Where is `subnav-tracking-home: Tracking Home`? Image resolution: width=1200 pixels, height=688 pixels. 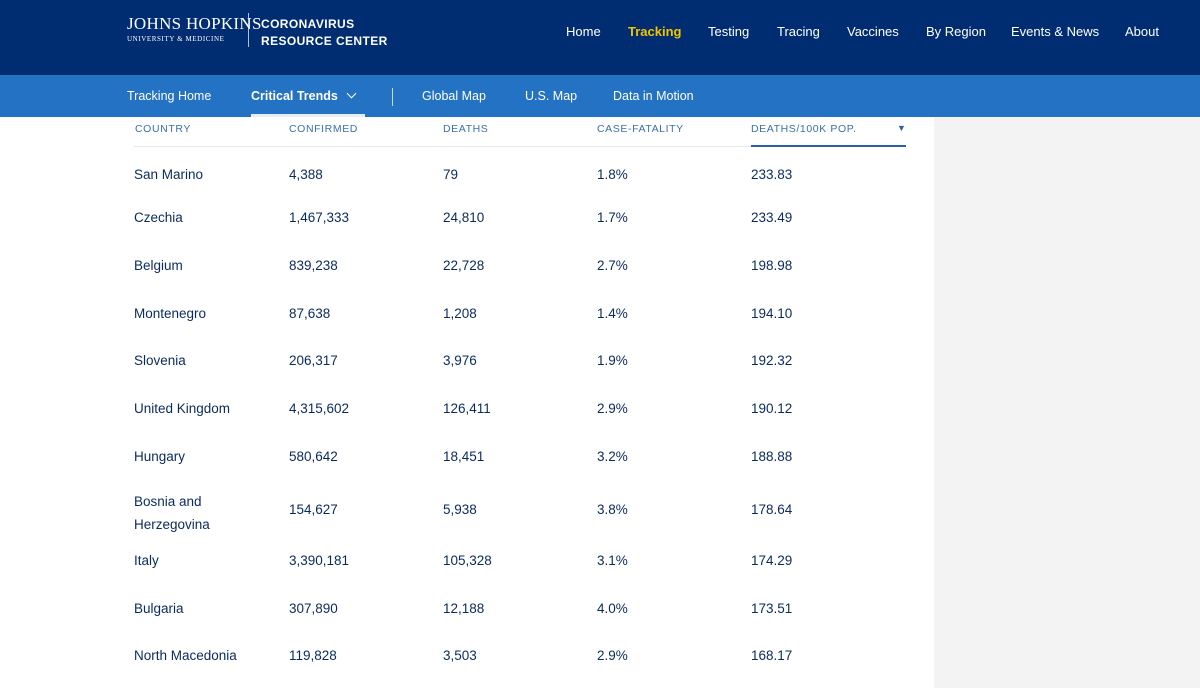
subnav-tracking-home: Tracking Home is located at coordinates (169, 96).